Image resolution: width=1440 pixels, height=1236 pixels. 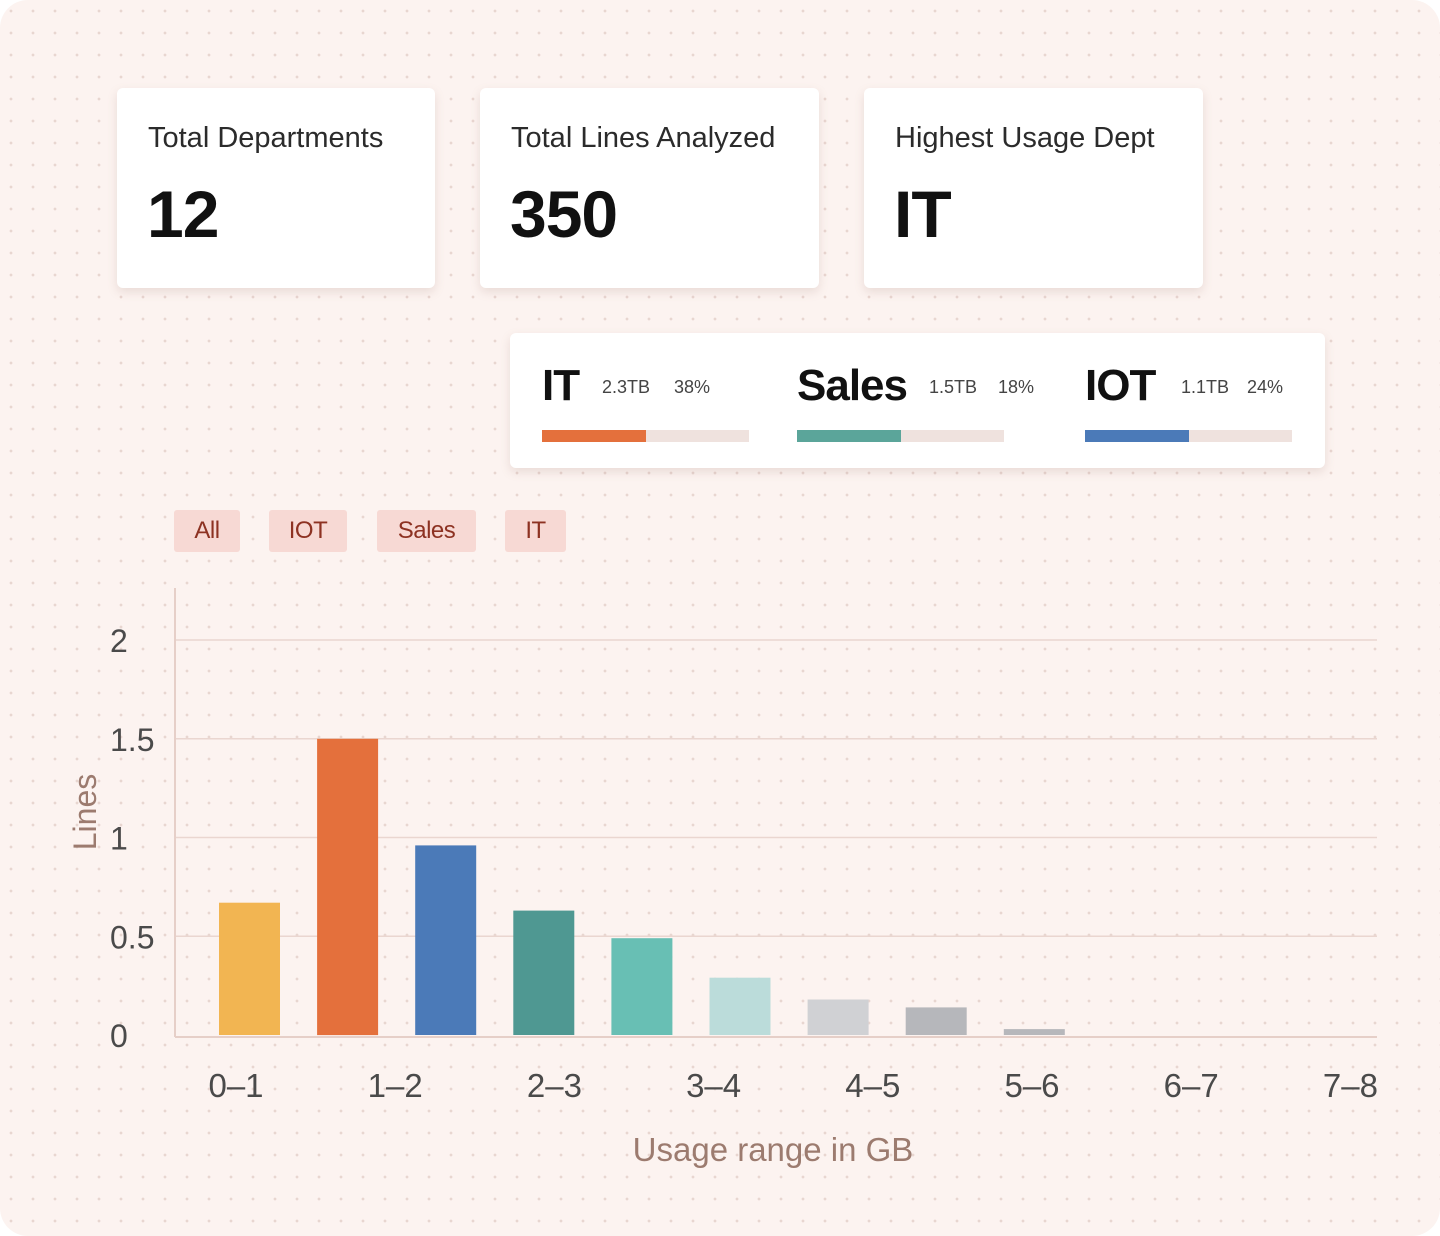 I want to click on usage-size: 1.1TB, so click(x=1205, y=387).